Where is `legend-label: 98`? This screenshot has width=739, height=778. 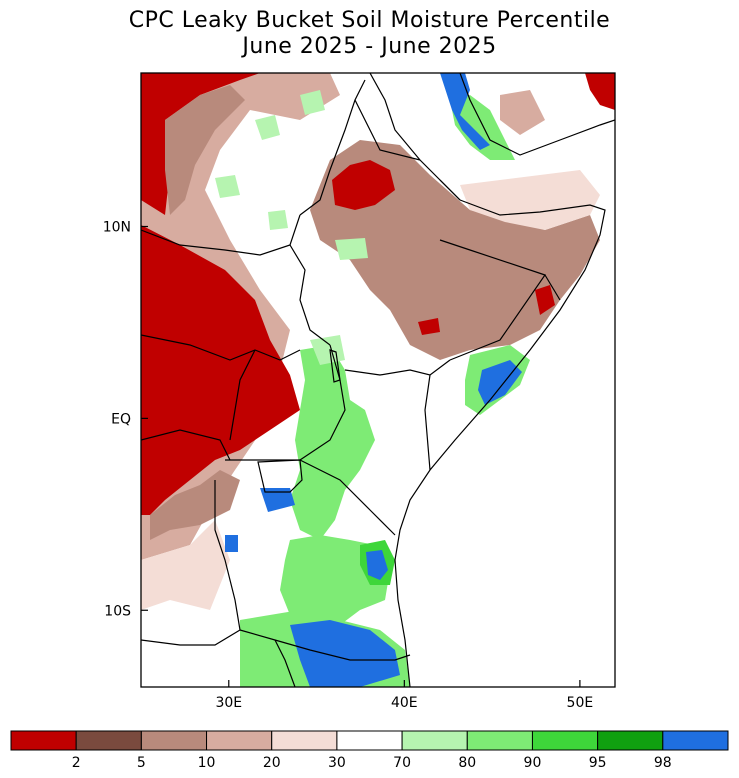 legend-label: 98 is located at coordinates (663, 763).